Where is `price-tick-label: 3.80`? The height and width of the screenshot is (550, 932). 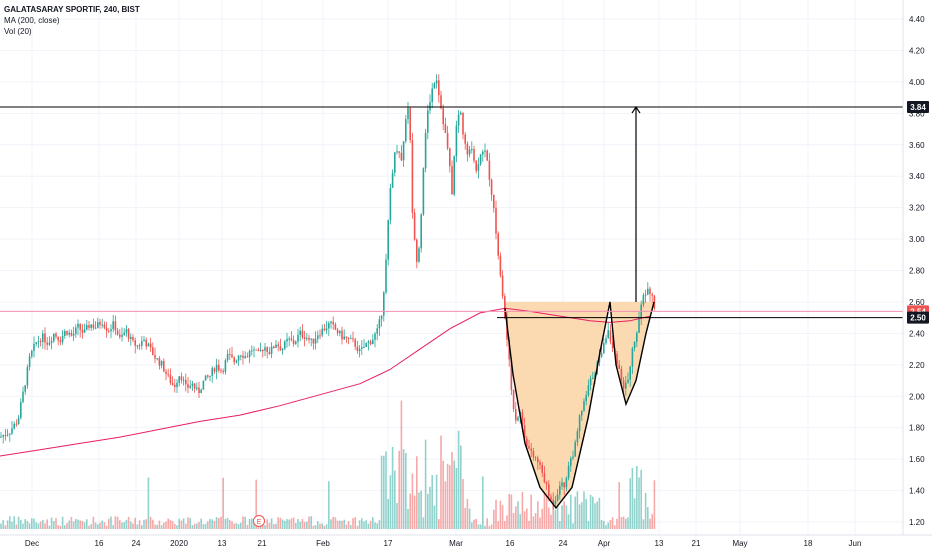
price-tick-label: 3.80 is located at coordinates (917, 113).